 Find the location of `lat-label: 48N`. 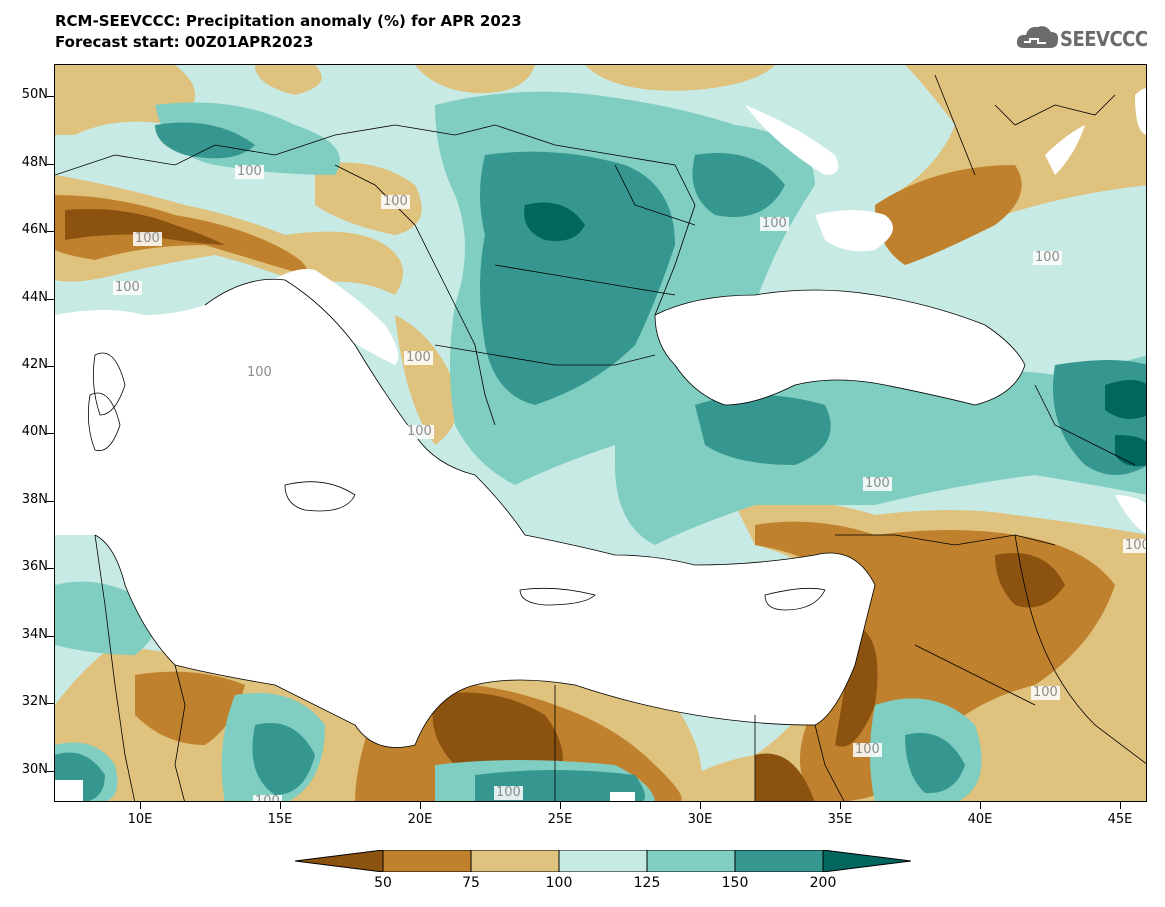

lat-label: 48N is located at coordinates (34, 162).